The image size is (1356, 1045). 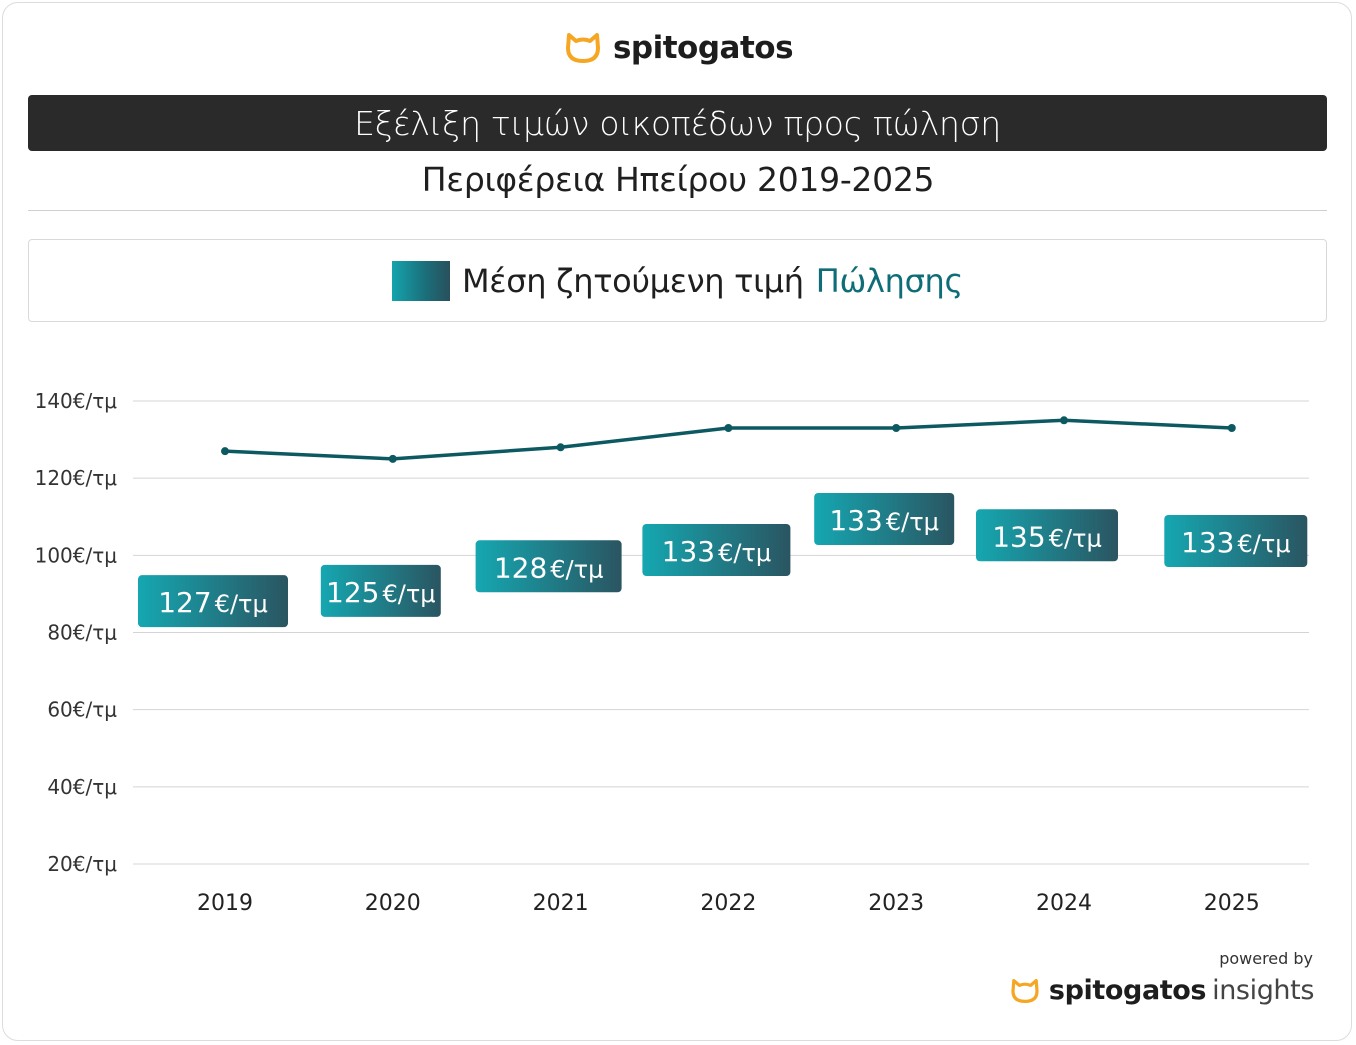 What do you see at coordinates (1263, 990) in the screenshot?
I see `footer-product-name: insights` at bounding box center [1263, 990].